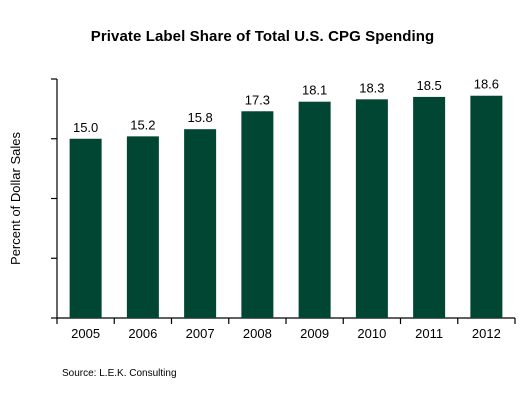  What do you see at coordinates (314, 333) in the screenshot?
I see `x-tick-label-2009: 2009` at bounding box center [314, 333].